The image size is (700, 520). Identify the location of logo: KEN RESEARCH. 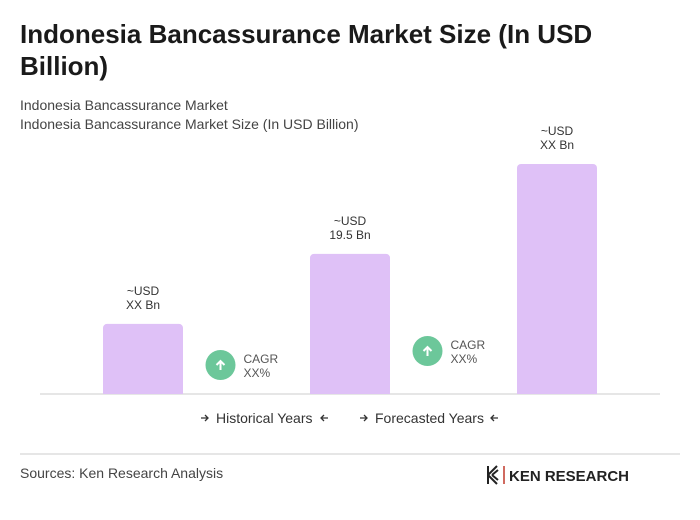
(558, 475).